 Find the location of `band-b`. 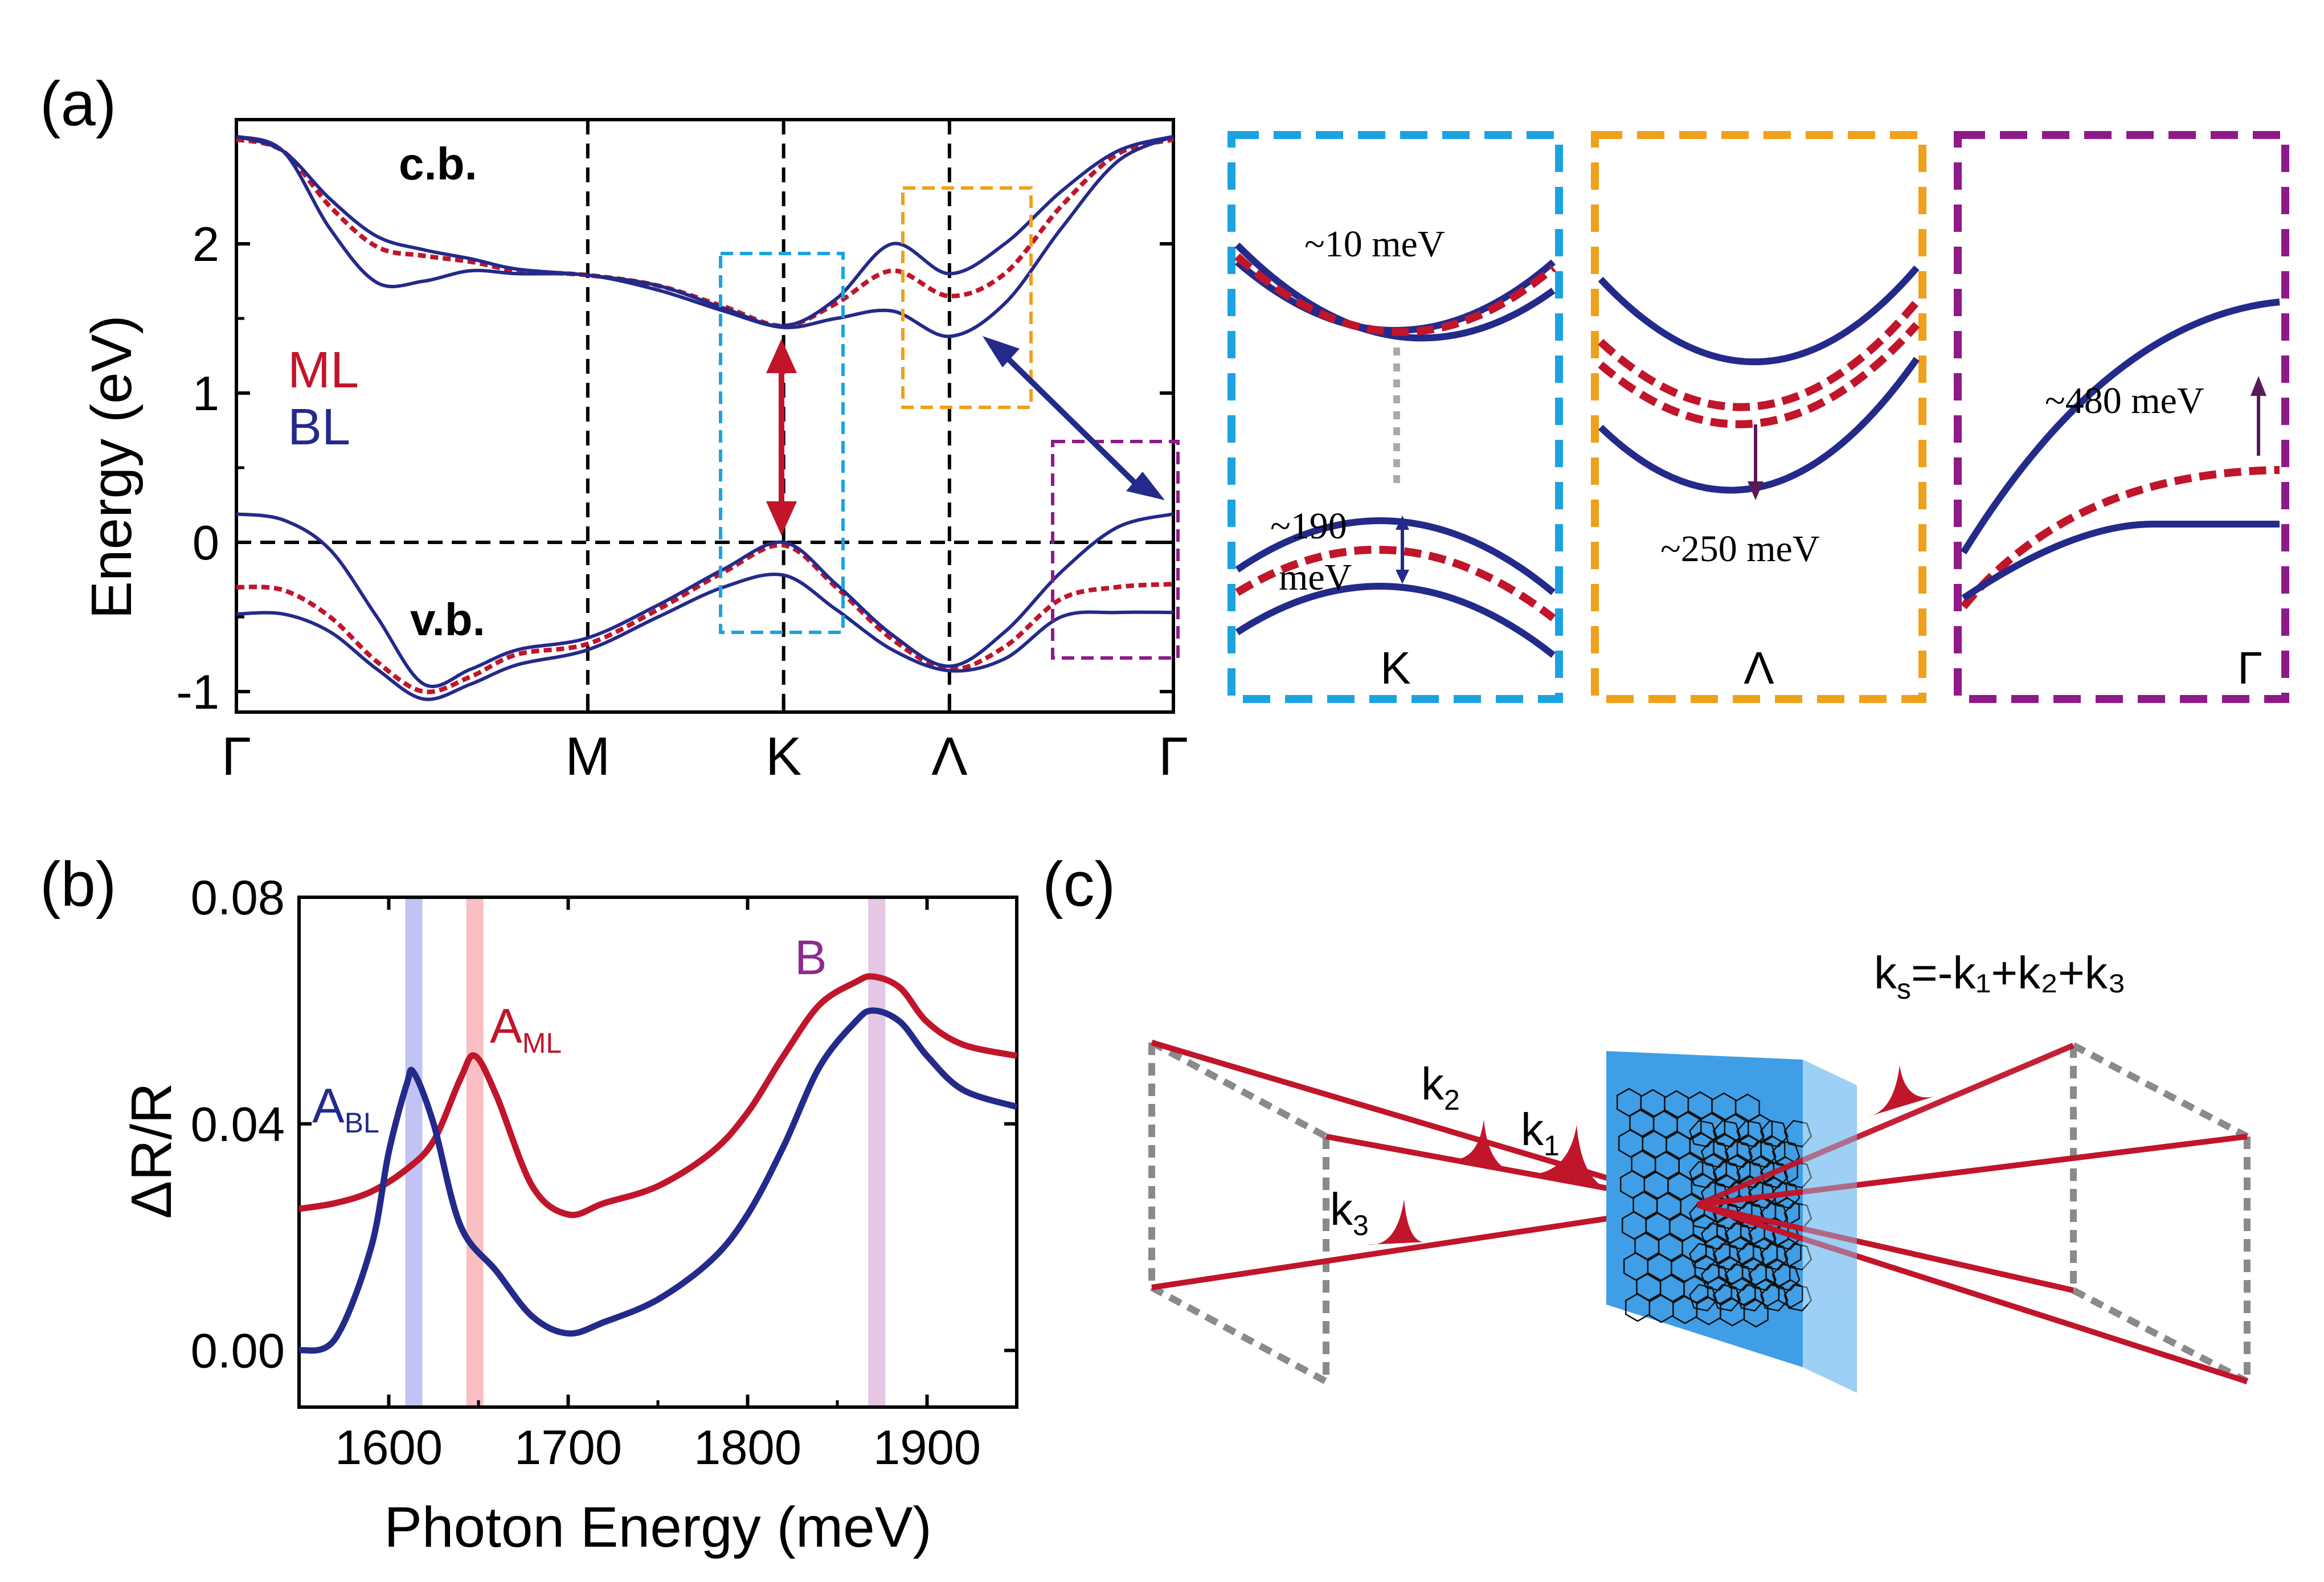

band-b is located at coordinates (877, 1152).